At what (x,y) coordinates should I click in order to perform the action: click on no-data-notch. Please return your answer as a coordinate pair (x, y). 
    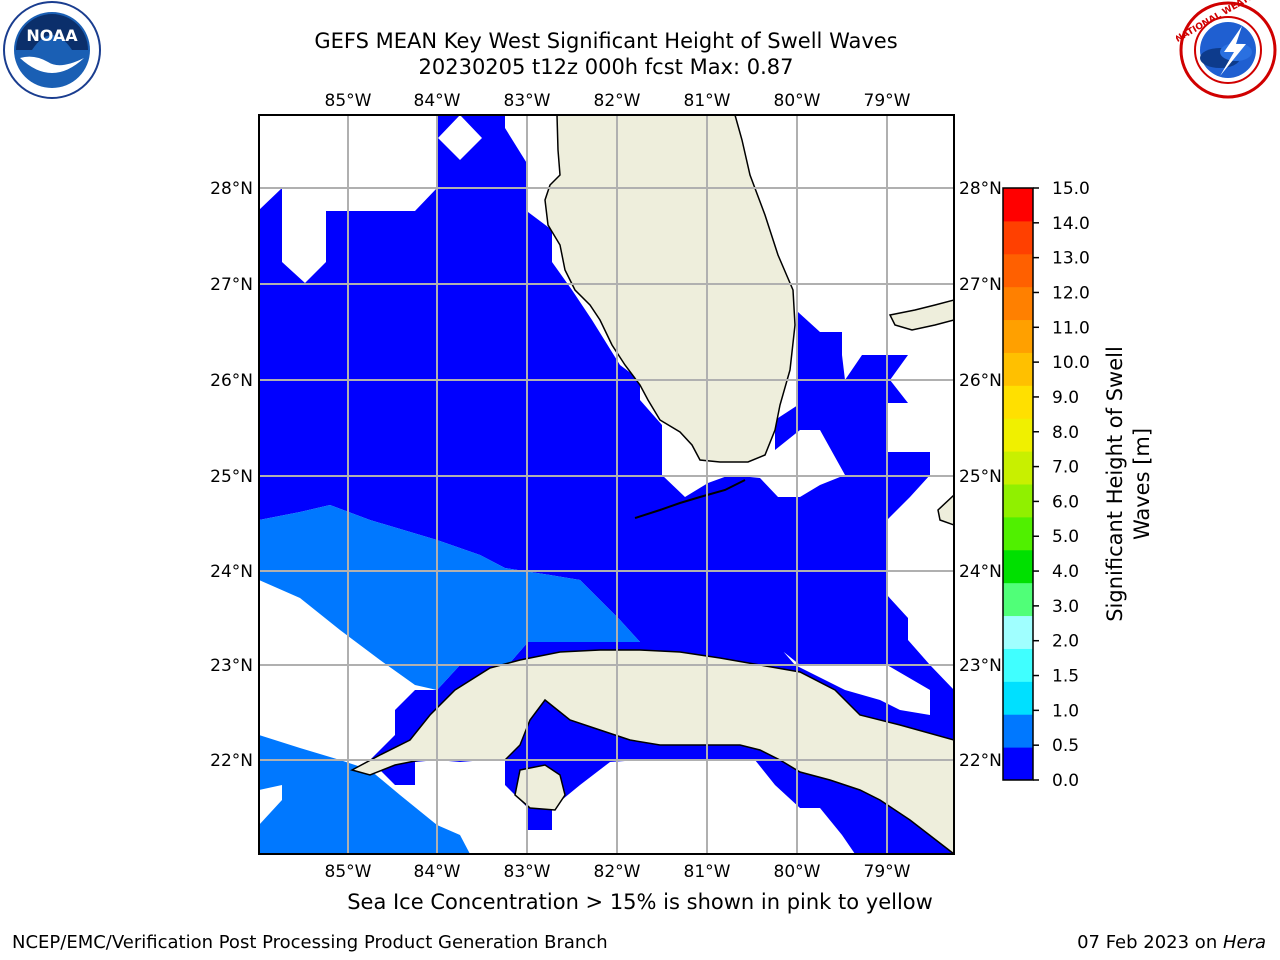
    Looking at the image, I should click on (460, 137).